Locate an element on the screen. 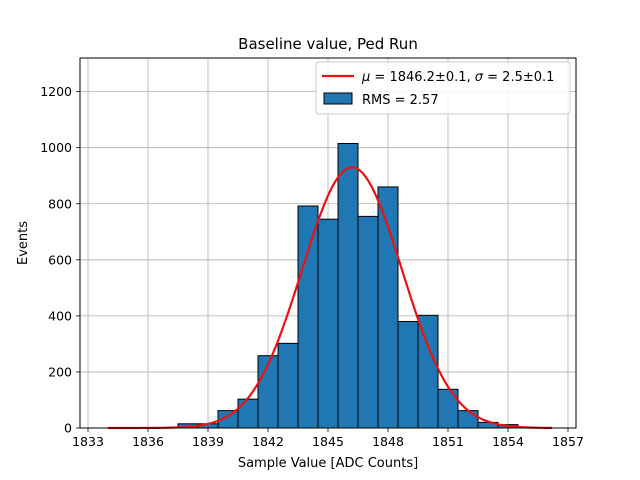 The width and height of the screenshot is (640, 480). legend-box is located at coordinates (443, 88).